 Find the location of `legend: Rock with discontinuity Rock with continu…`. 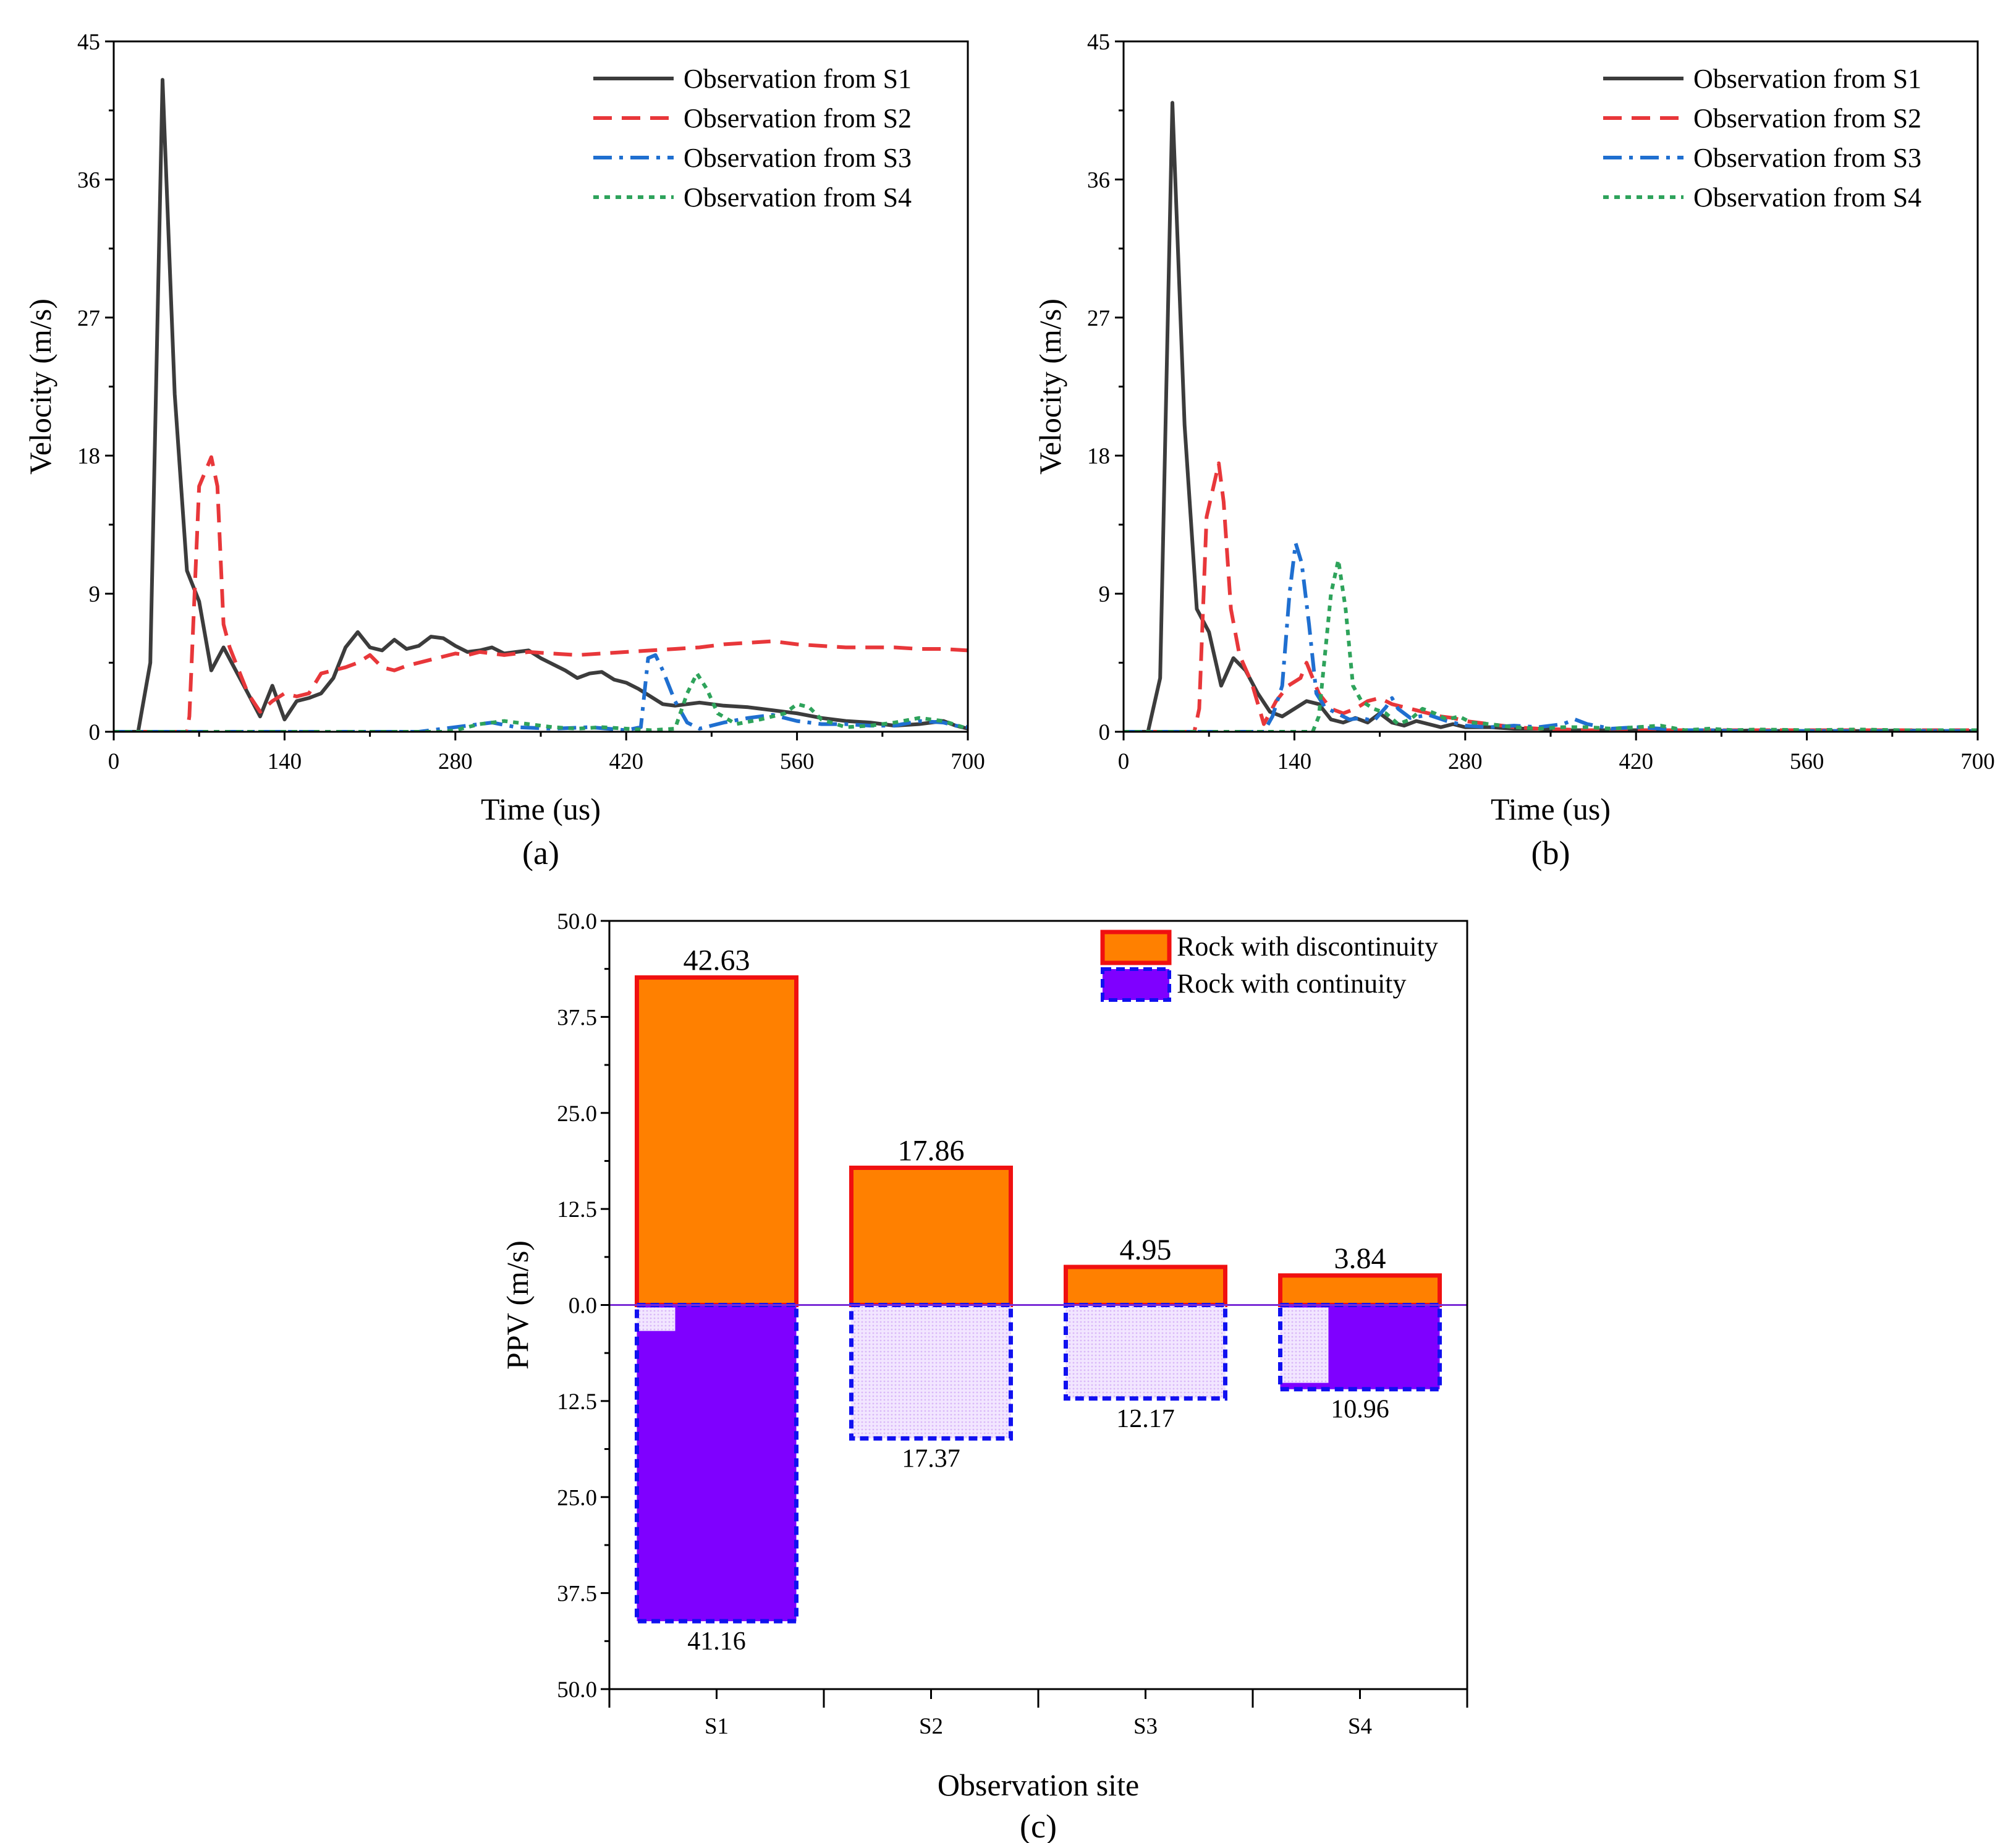

legend: Rock with discontinuity Rock with continu… is located at coordinates (1269, 966).